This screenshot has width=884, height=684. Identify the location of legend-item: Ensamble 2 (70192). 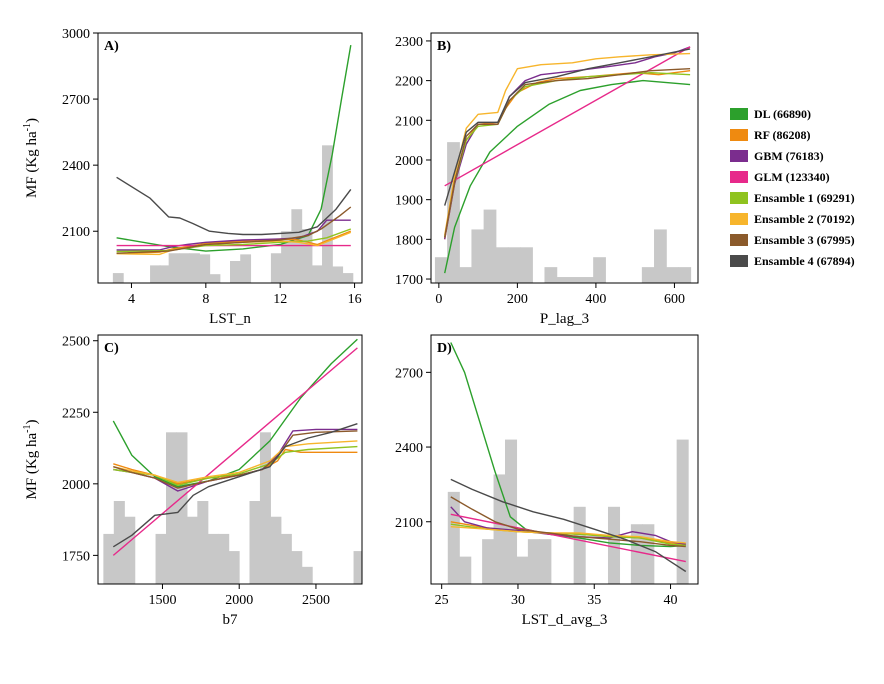
(792, 219).